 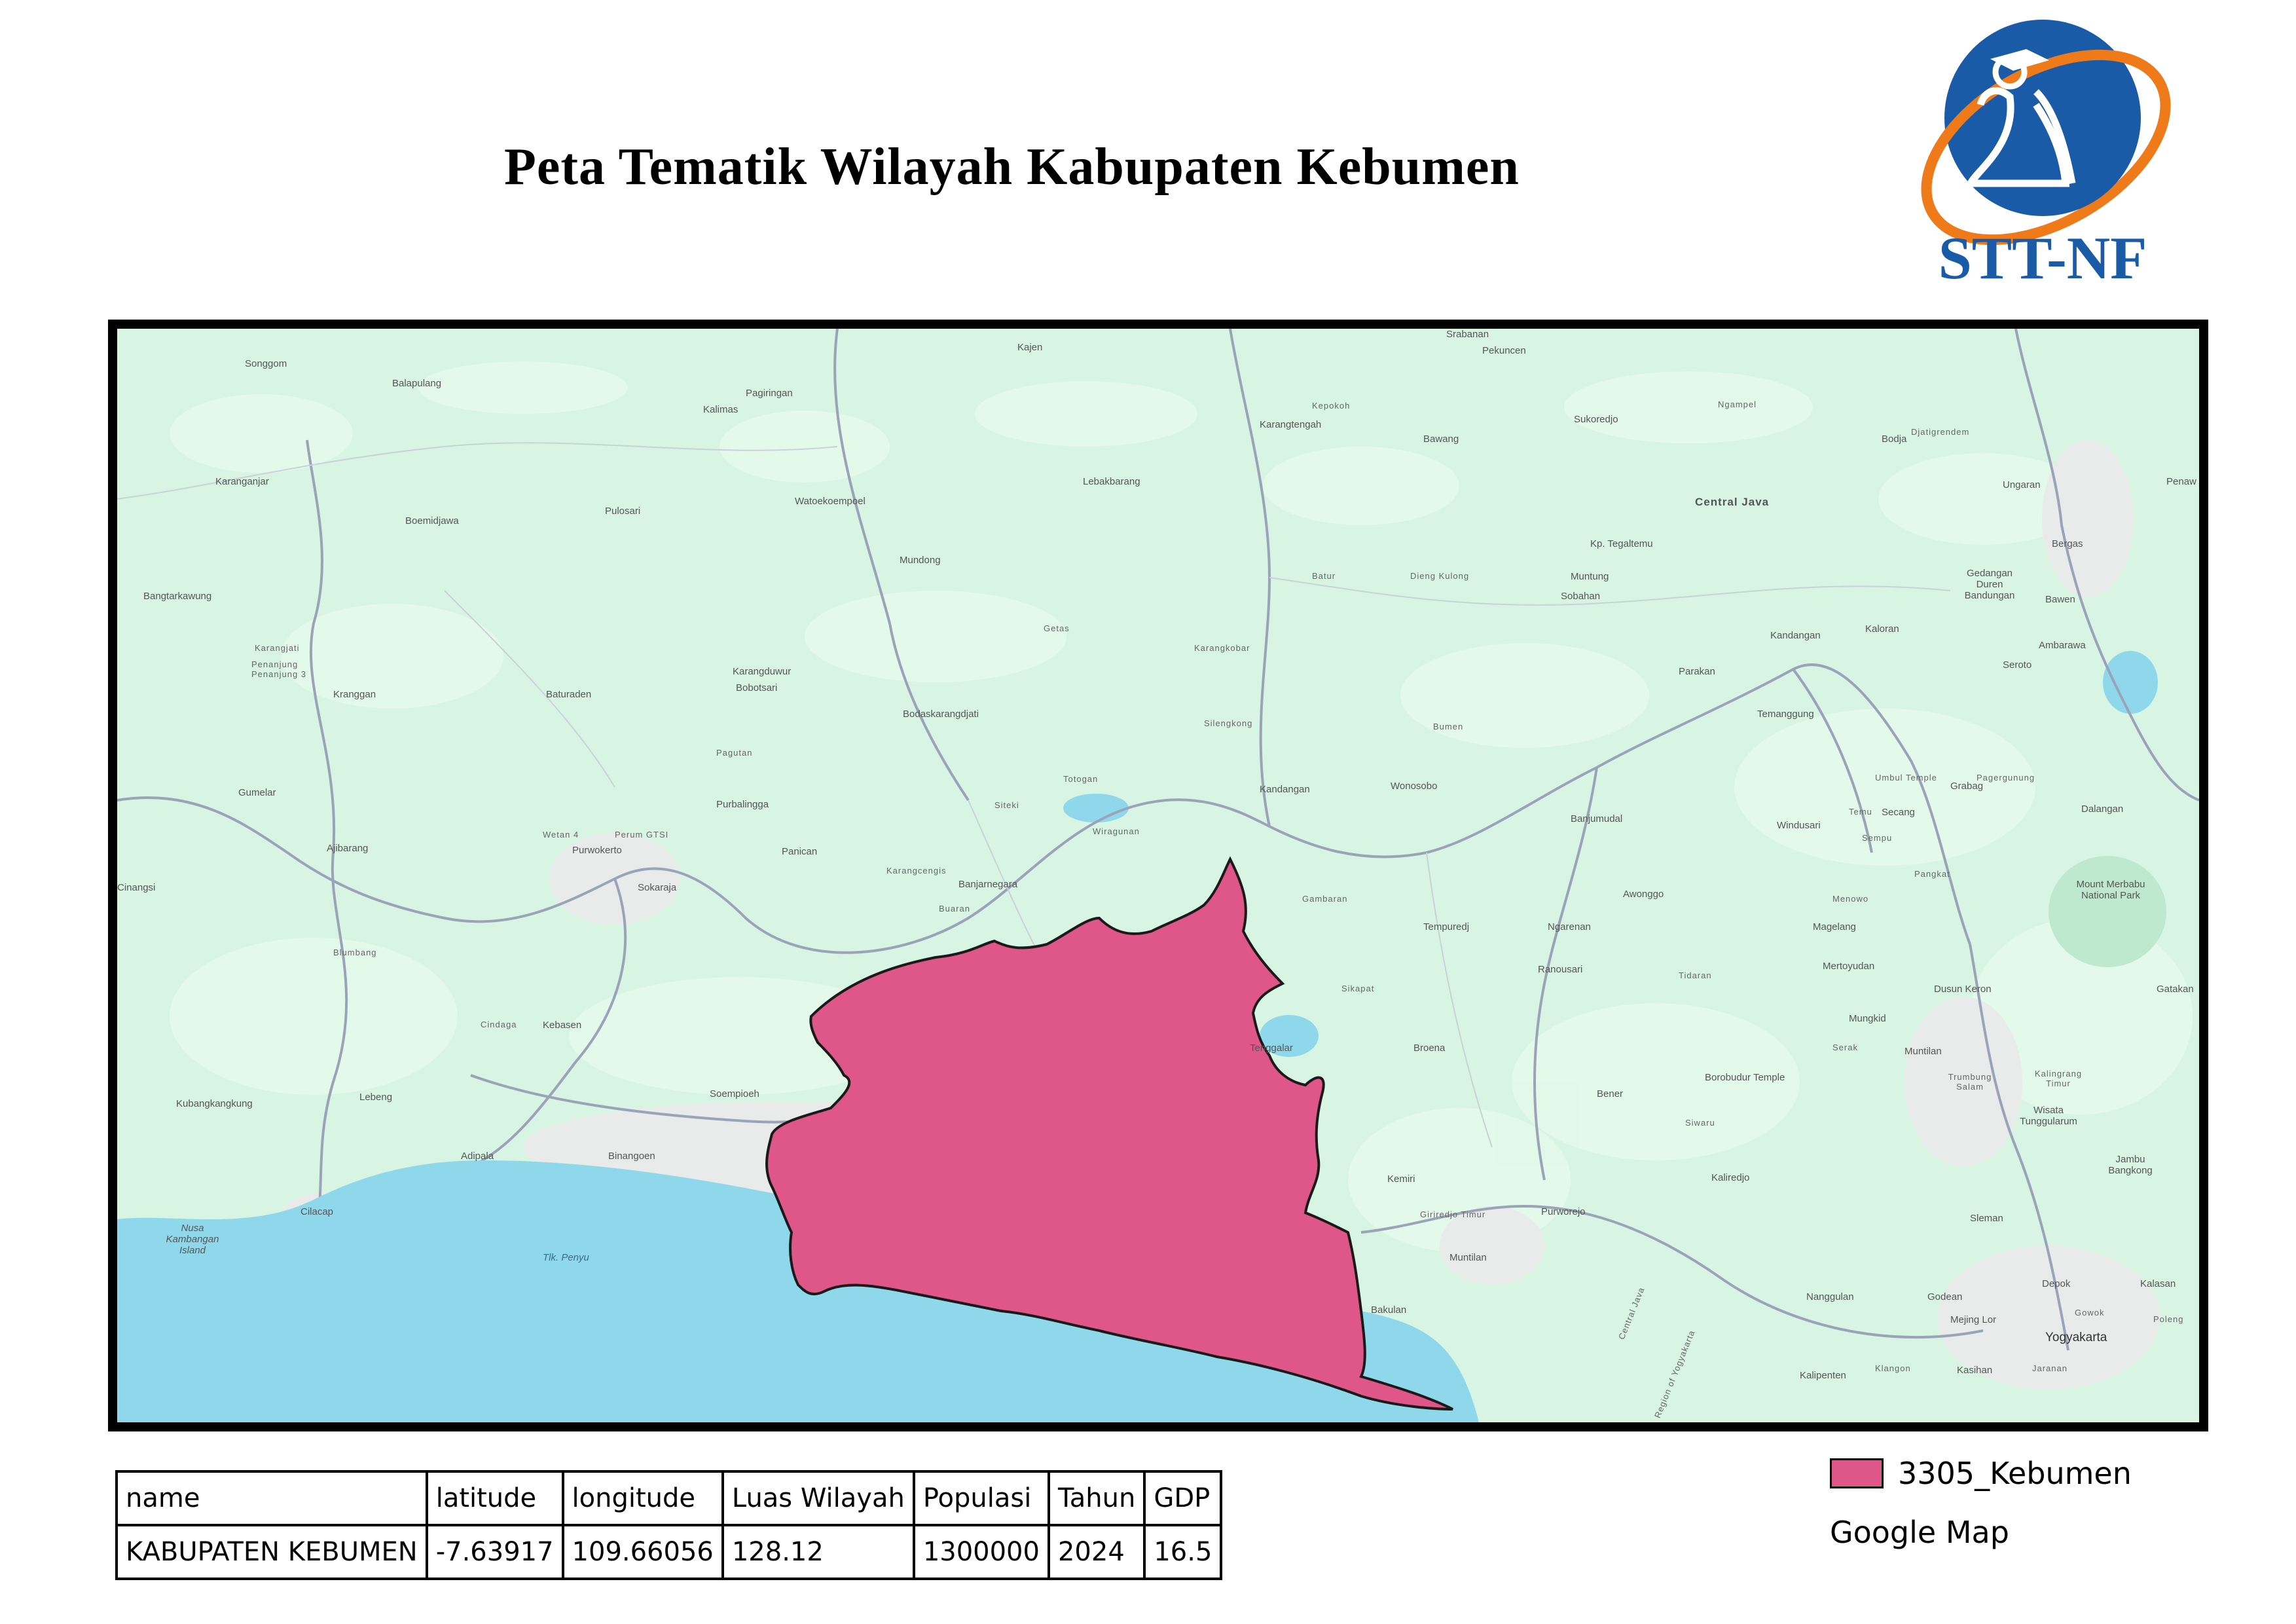 I want to click on place-label: Sobahan, so click(x=1581, y=596).